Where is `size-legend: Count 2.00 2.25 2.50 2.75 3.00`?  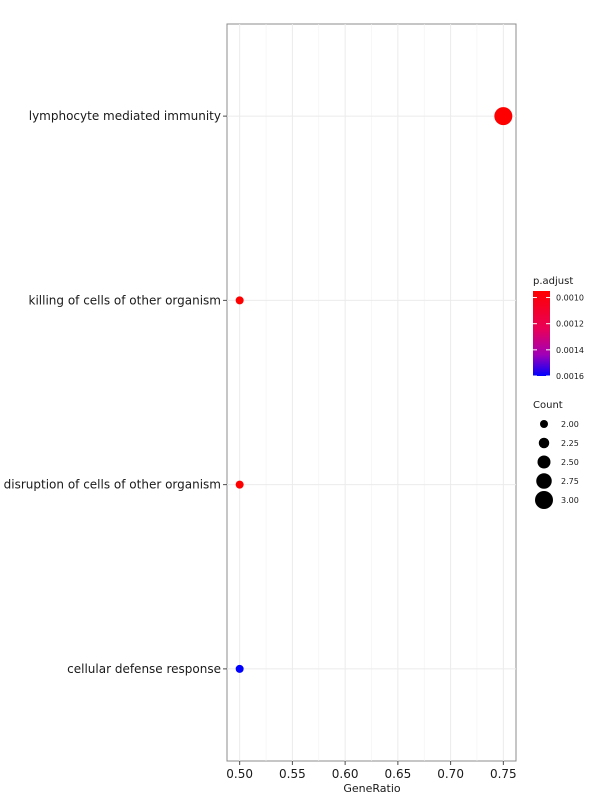
size-legend: Count 2.00 2.25 2.50 2.75 3.00 is located at coordinates (556, 454).